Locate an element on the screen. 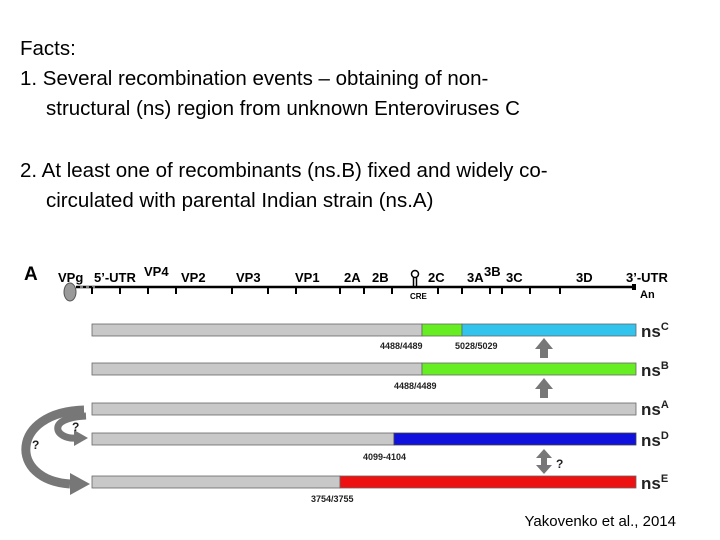  breakpoint-nsB-1: 4488/4489 is located at coordinates (415, 386).